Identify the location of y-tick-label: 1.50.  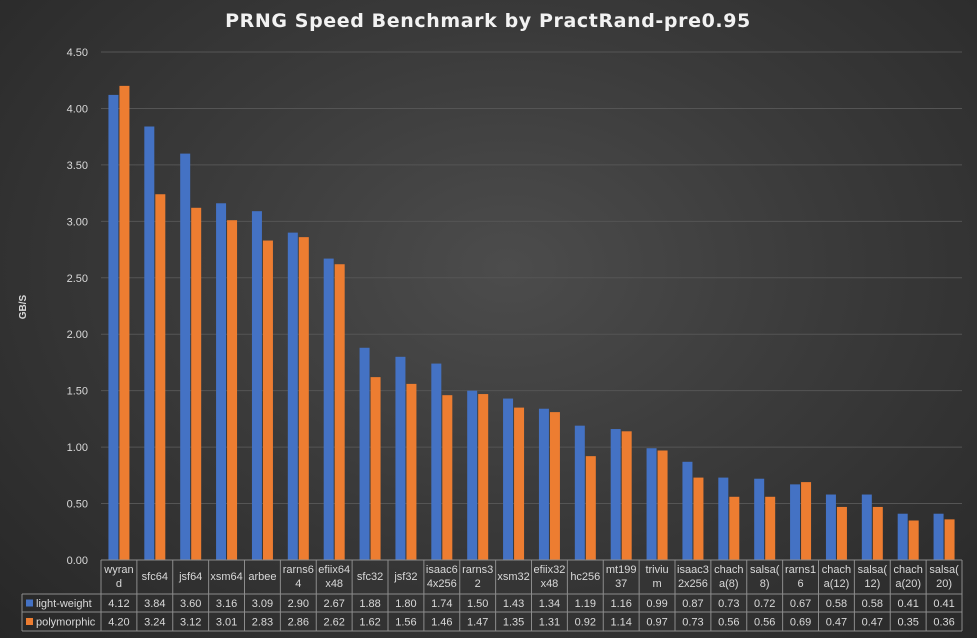
(77, 392).